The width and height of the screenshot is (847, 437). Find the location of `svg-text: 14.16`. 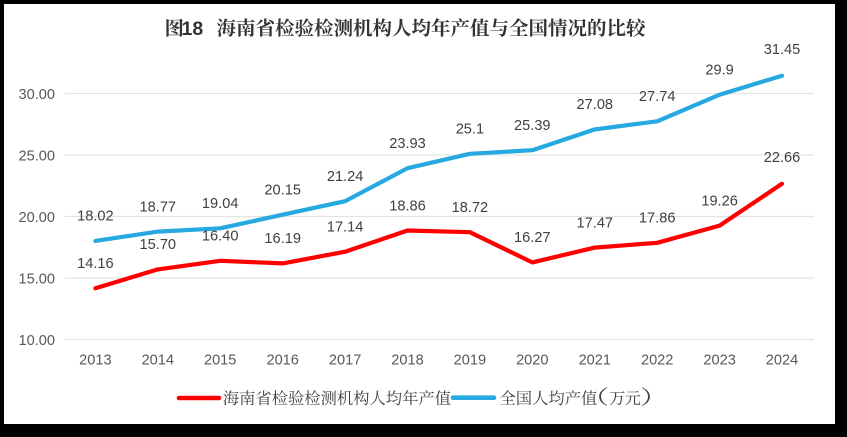

svg-text: 14.16 is located at coordinates (95, 264).